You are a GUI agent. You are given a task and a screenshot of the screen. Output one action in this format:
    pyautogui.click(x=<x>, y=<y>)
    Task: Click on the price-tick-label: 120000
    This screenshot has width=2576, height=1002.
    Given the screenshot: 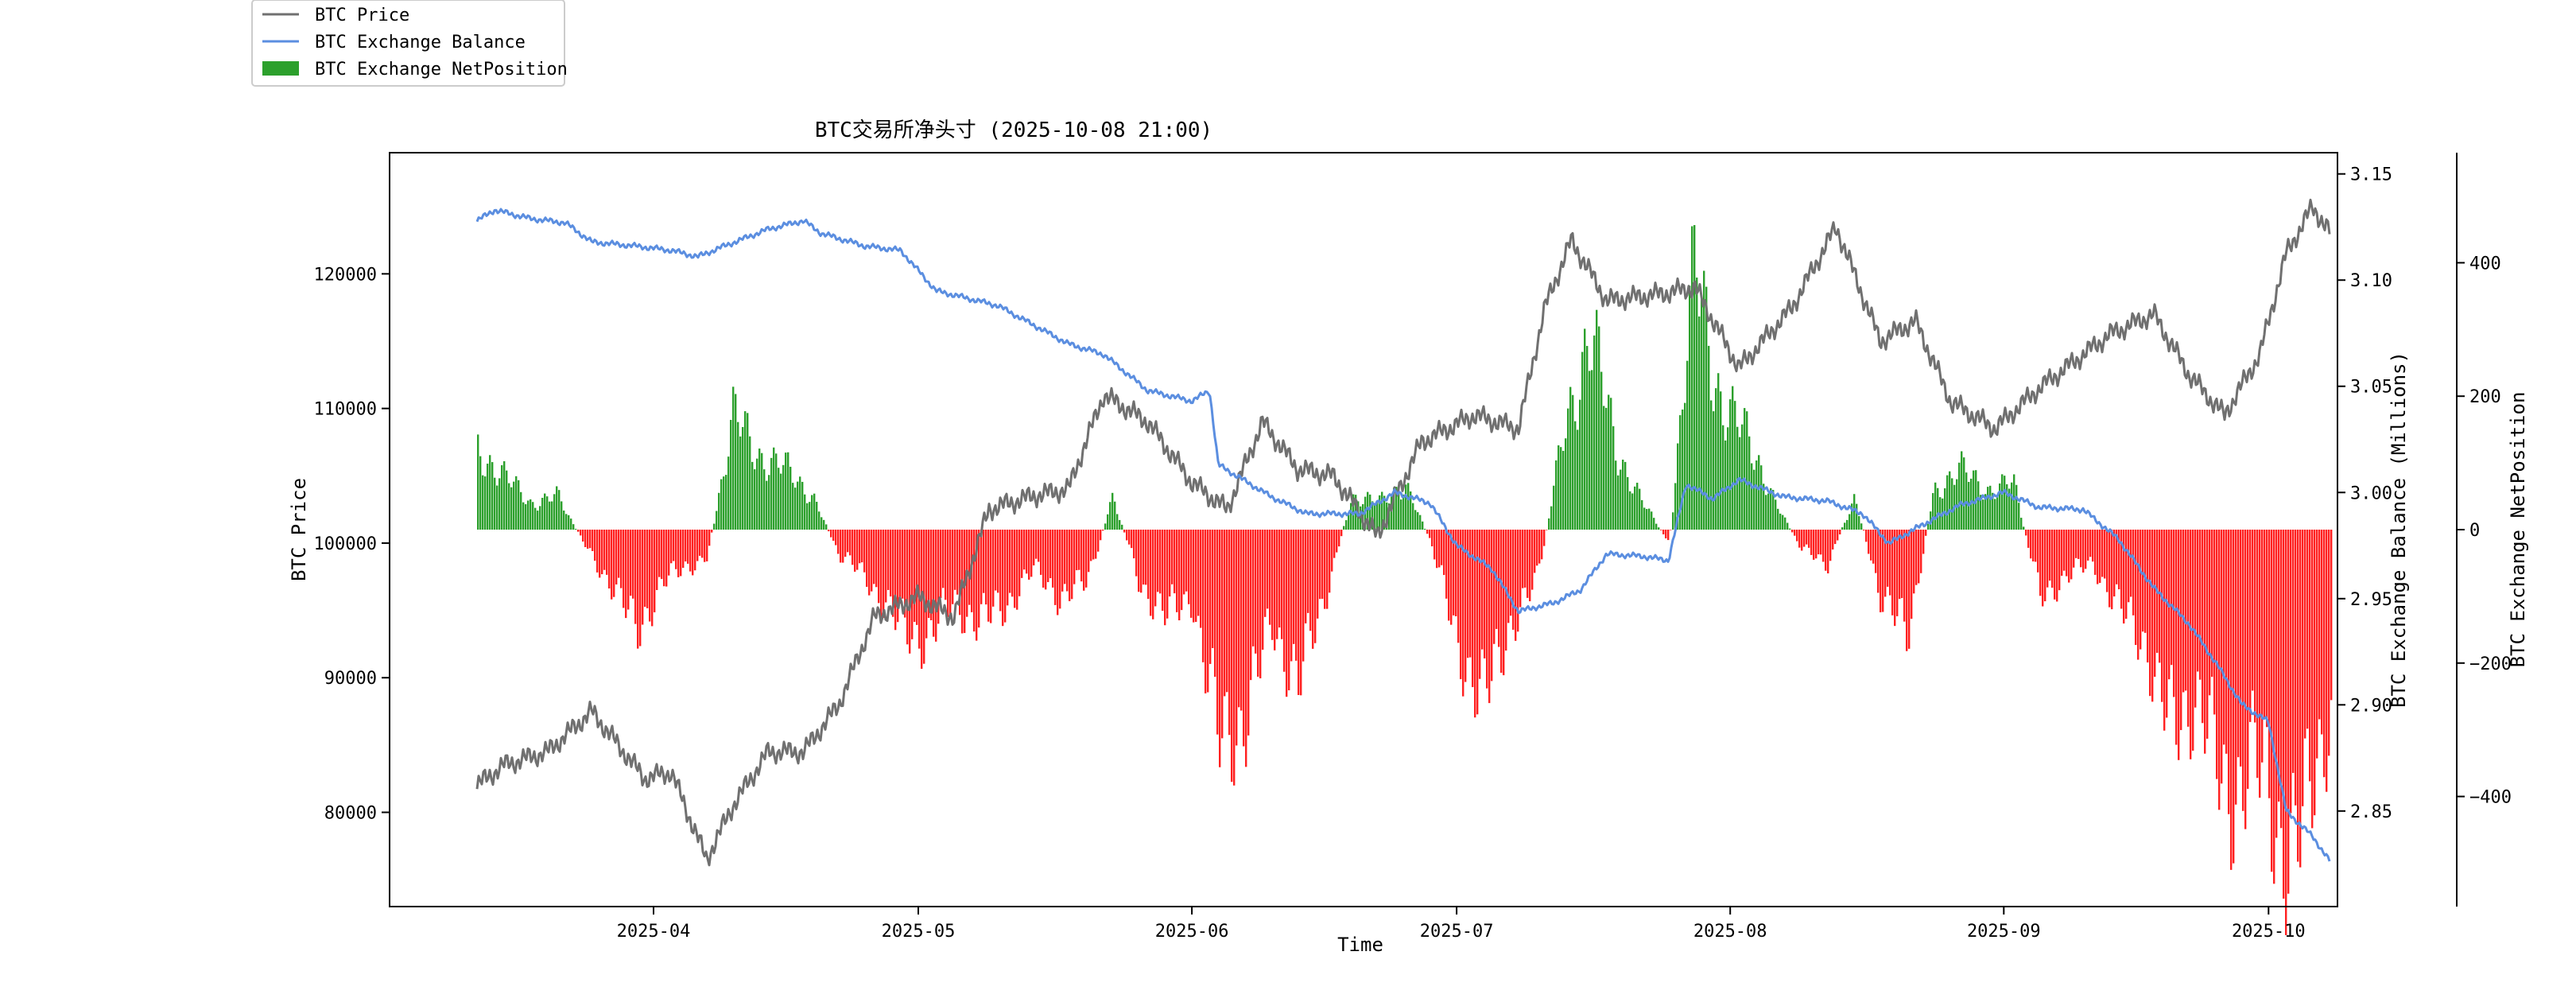 What is the action you would take?
    pyautogui.click(x=345, y=275)
    